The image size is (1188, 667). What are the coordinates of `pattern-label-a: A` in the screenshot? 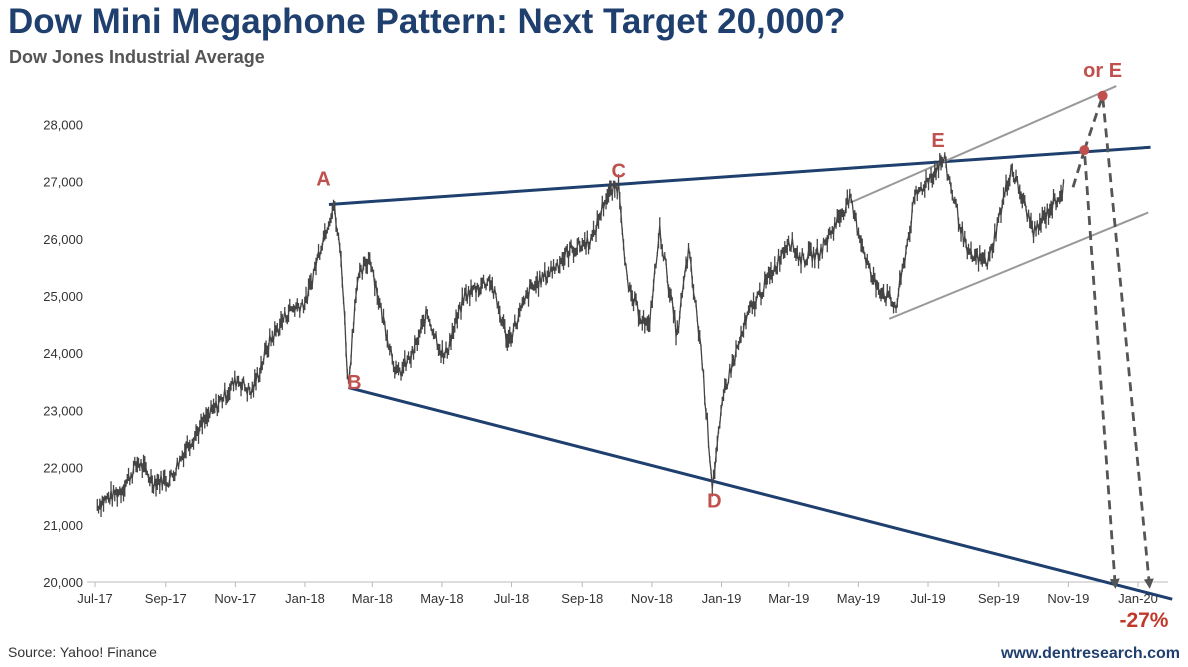 It's located at (323, 180).